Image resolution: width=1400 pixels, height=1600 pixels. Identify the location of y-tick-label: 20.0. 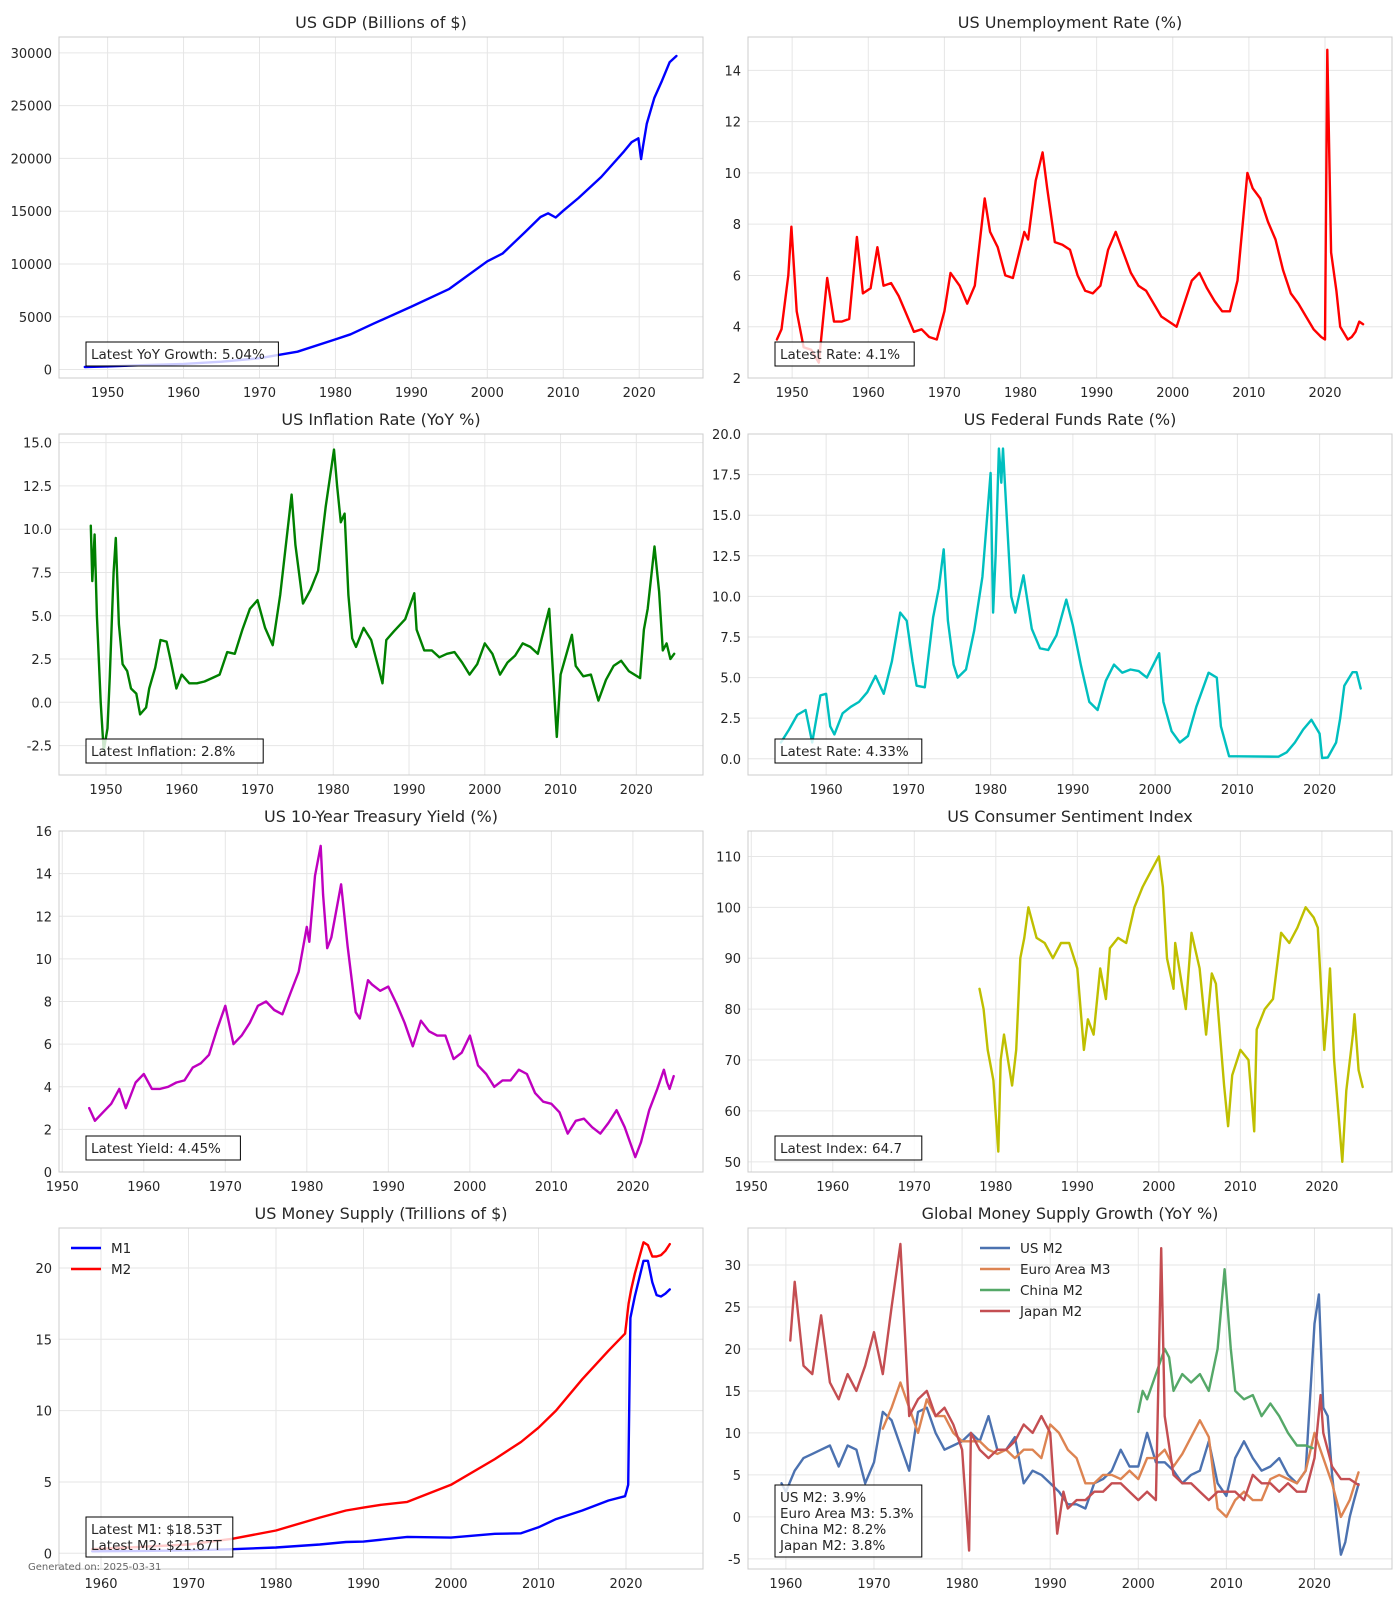
(726, 435).